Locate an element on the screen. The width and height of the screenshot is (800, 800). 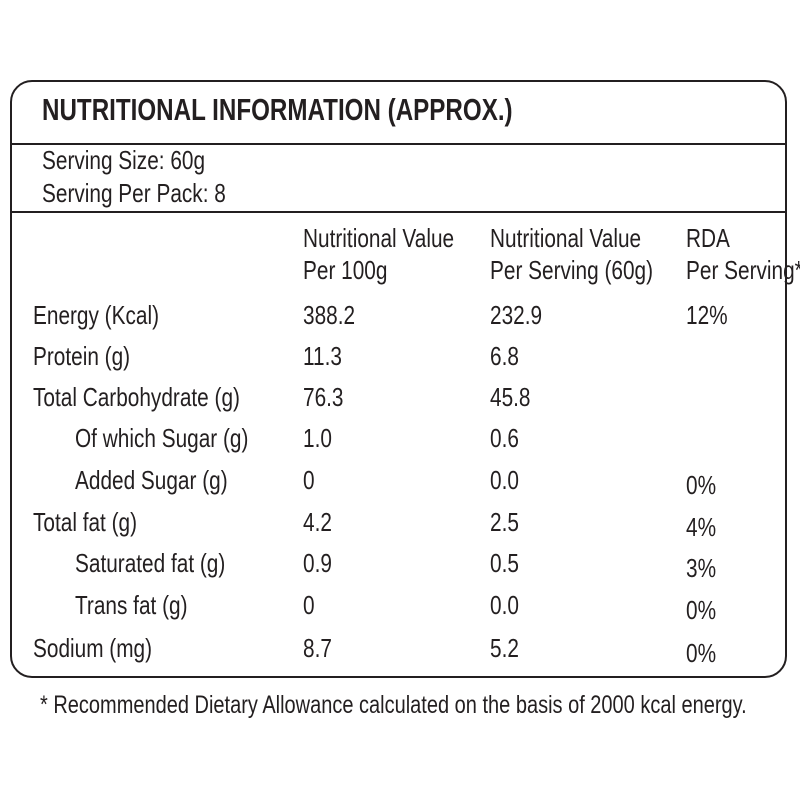
cell-value: 2.5 is located at coordinates (504, 522).